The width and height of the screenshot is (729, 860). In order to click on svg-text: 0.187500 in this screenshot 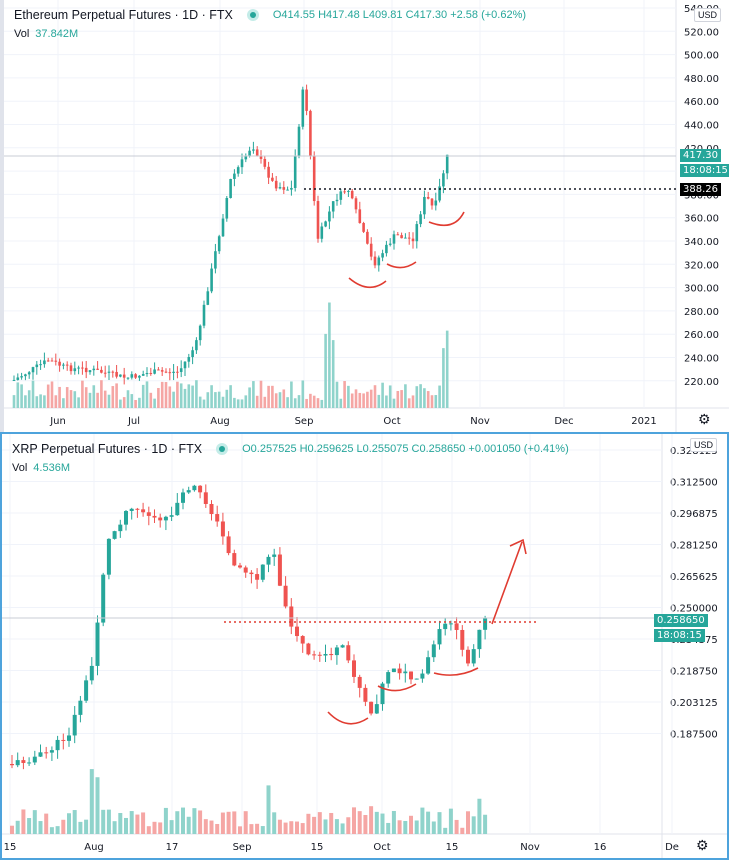, I will do `click(694, 735)`.